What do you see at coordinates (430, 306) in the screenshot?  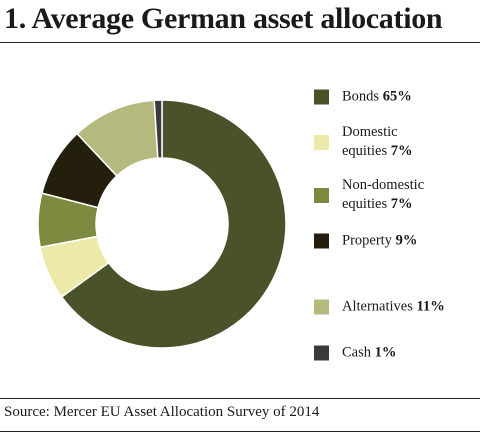 I see `legend-value: 11%` at bounding box center [430, 306].